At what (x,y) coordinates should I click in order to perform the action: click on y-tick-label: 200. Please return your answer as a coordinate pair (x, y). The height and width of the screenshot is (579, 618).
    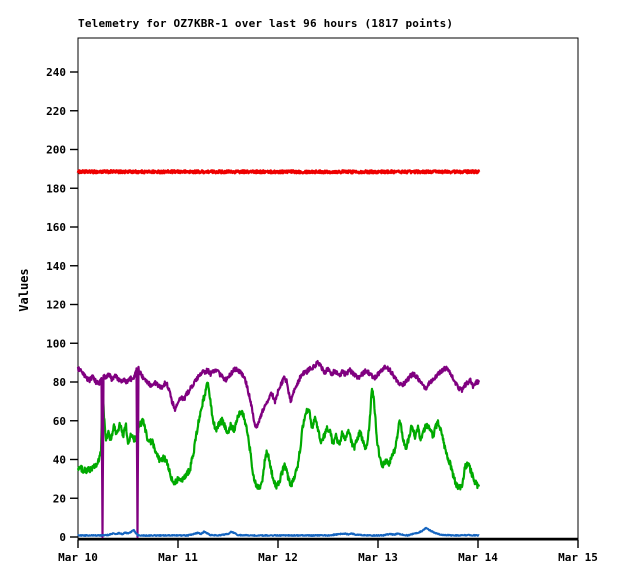
    Looking at the image, I should click on (56, 150).